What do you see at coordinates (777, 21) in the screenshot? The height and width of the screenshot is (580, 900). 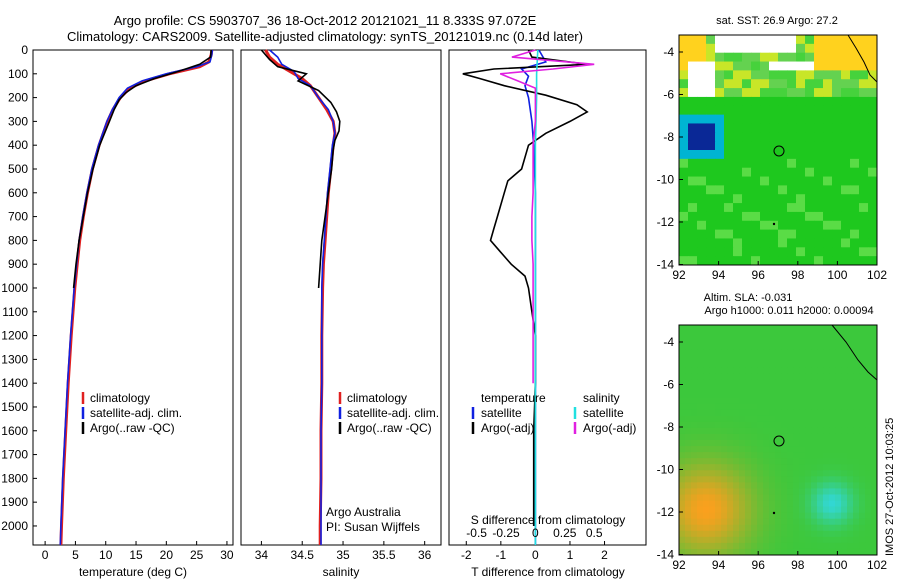 I see `sst-map-title: sat. SST: 26.9 Argo: 27.2` at bounding box center [777, 21].